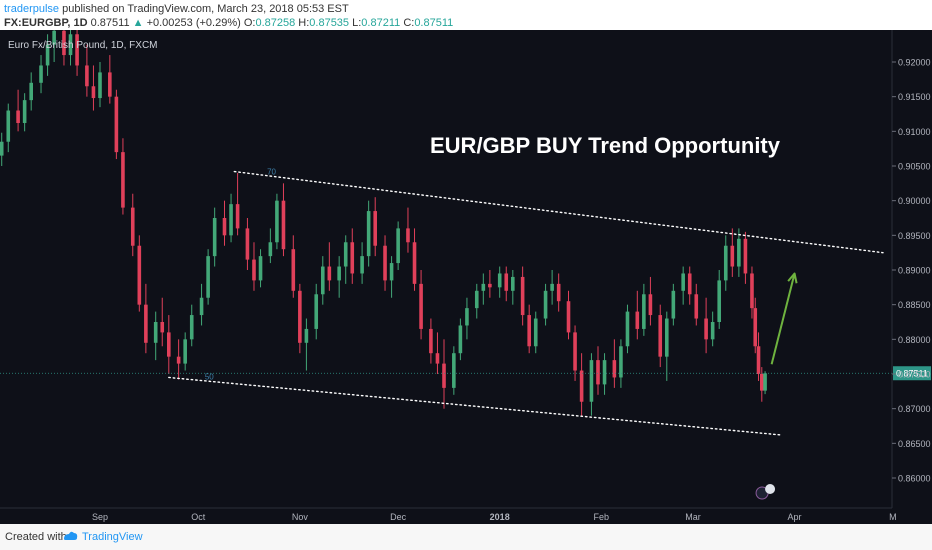  I want to click on tradingview-link: TradingView, so click(112, 537).